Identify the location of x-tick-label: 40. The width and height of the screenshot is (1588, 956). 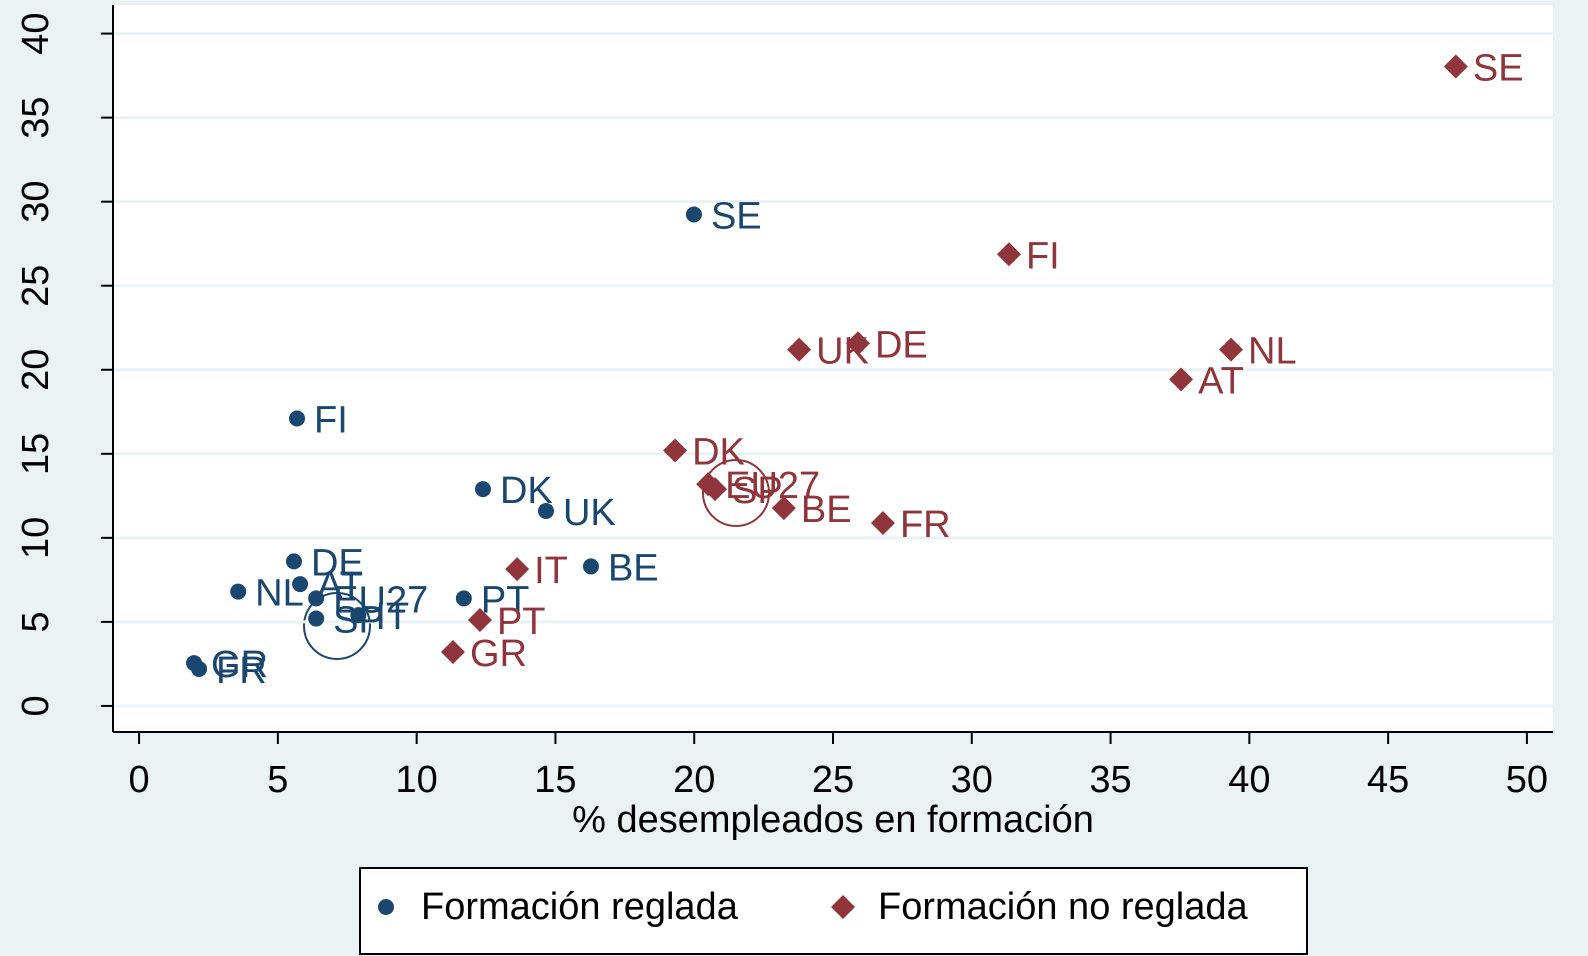
(1249, 780).